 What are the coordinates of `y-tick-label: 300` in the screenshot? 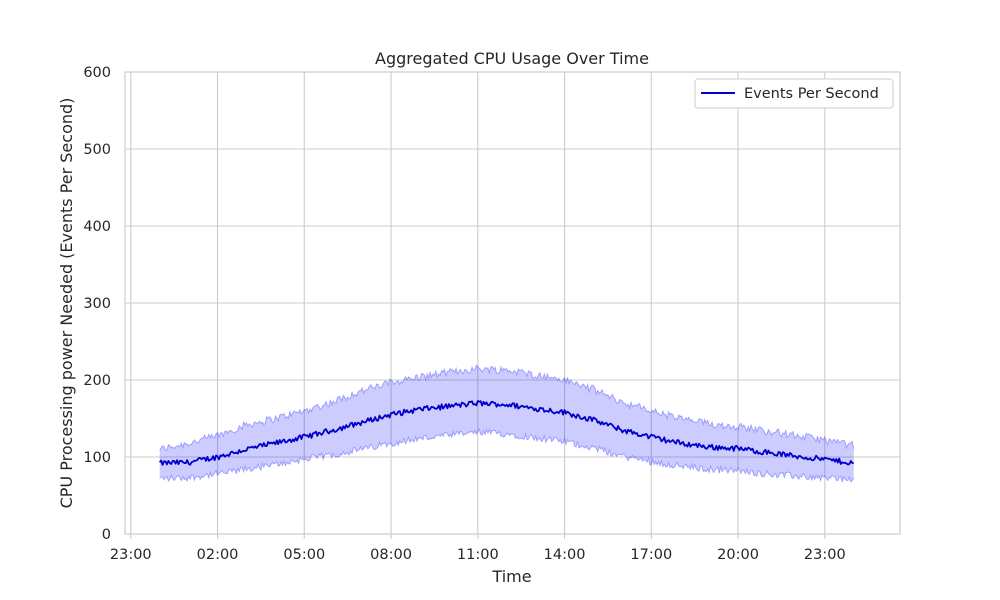 It's located at (97, 304).